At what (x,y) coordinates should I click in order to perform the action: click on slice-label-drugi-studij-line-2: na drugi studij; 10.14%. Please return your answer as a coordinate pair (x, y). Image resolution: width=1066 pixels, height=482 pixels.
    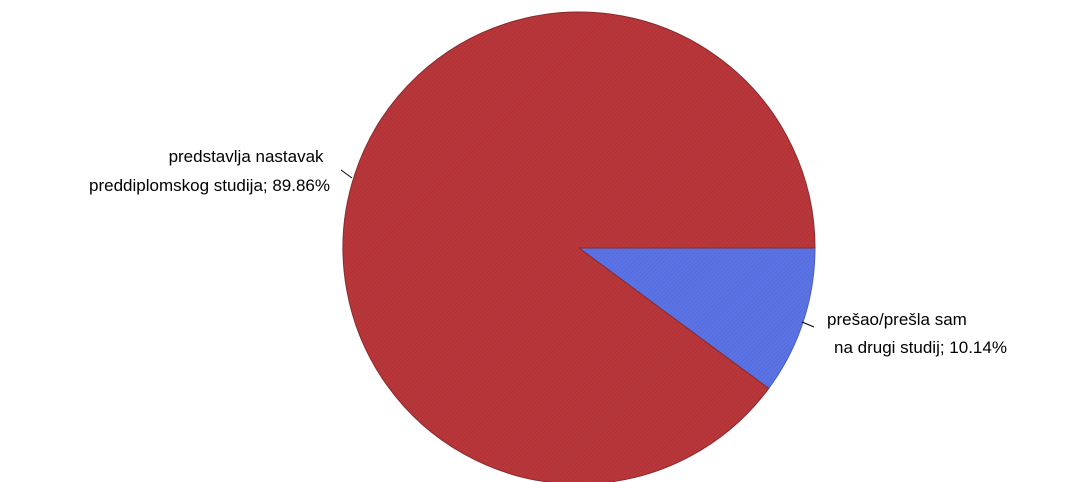
    Looking at the image, I should click on (920, 347).